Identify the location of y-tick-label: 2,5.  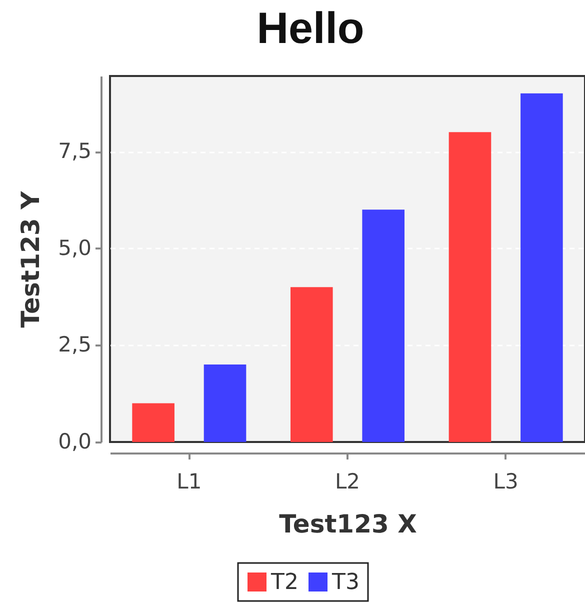
(75, 344).